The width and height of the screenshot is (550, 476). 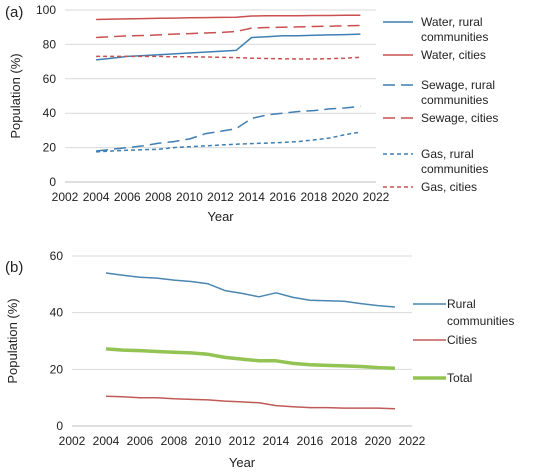 I want to click on y-tick-label: 80, so click(x=50, y=44).